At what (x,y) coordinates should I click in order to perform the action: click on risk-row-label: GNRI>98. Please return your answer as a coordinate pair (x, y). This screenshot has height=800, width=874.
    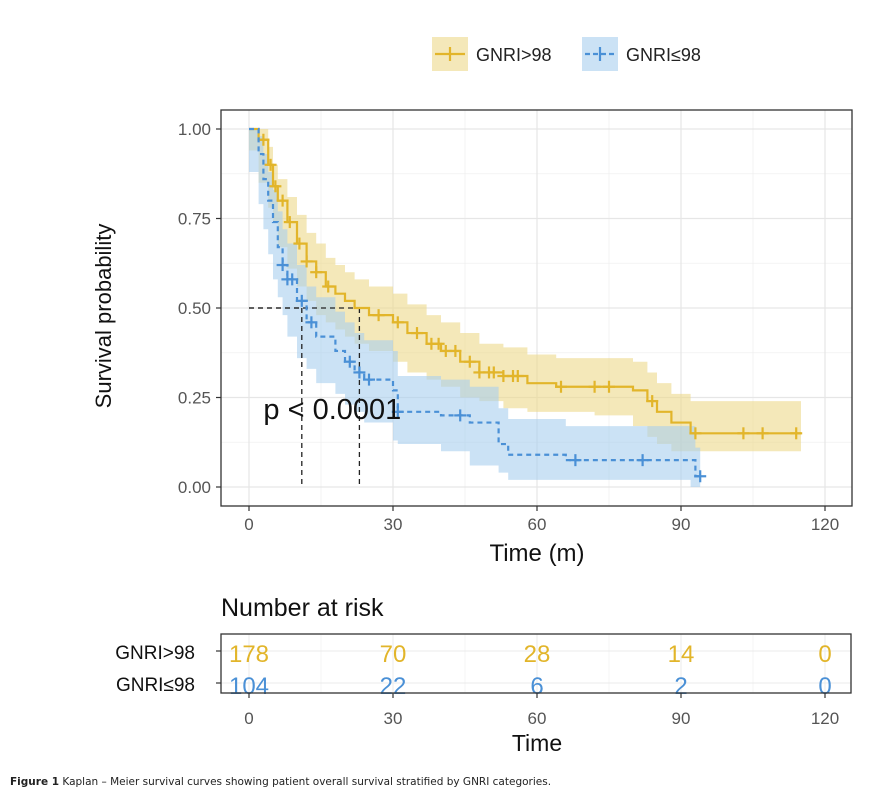
    Looking at the image, I should click on (155, 653).